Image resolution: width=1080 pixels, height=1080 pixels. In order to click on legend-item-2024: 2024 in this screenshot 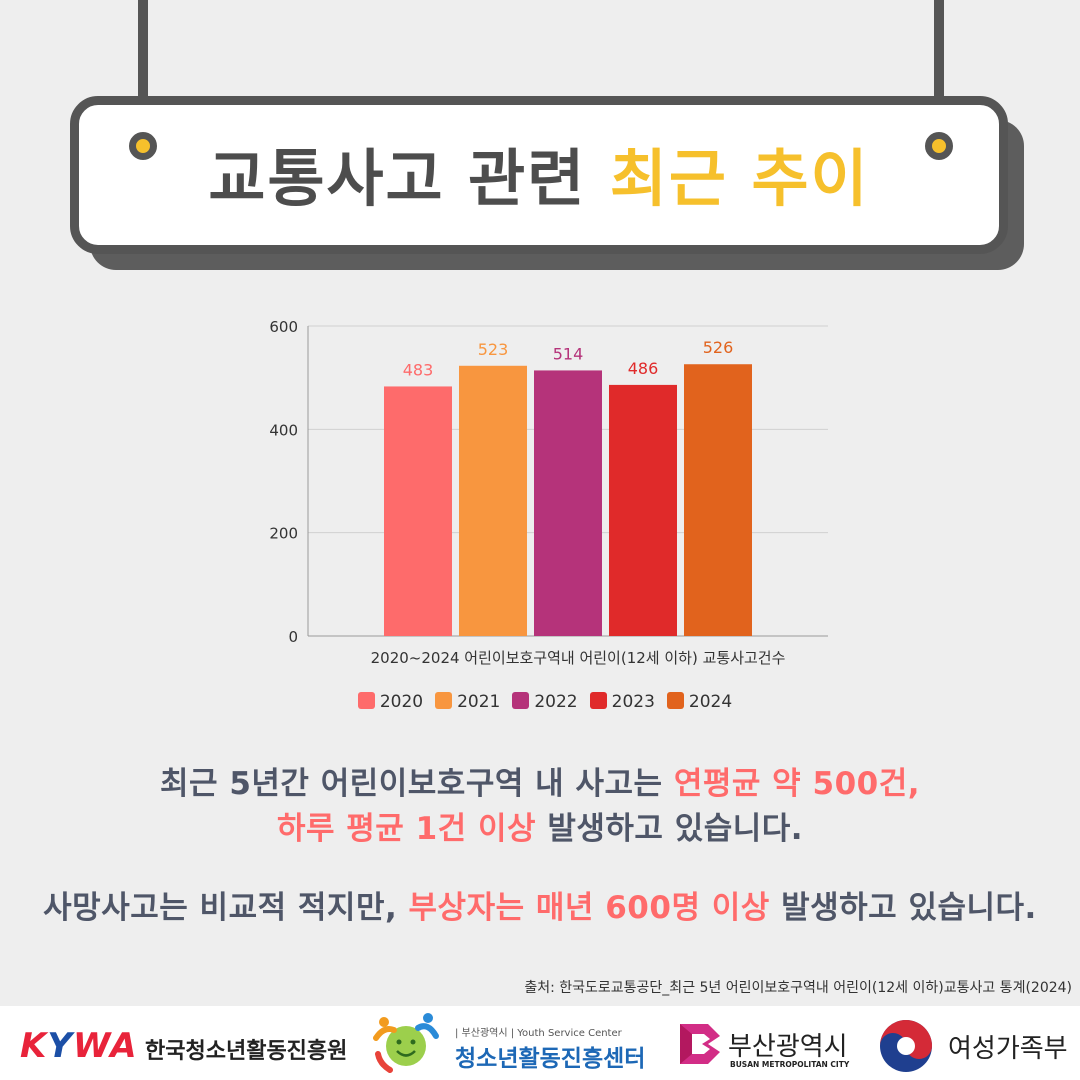, I will do `click(699, 702)`.